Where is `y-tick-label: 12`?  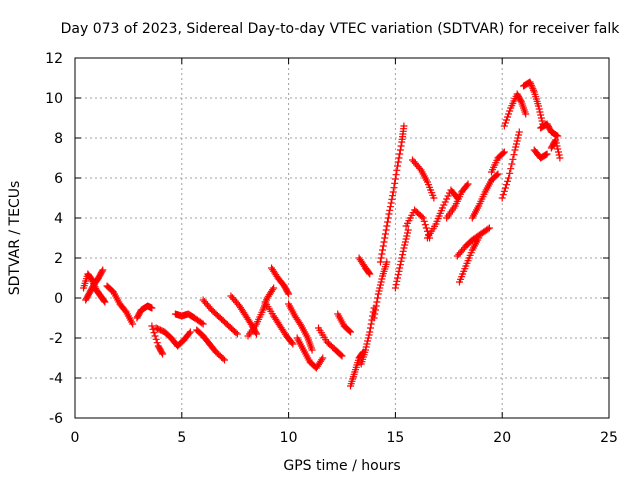 y-tick-label: 12 is located at coordinates (54, 59).